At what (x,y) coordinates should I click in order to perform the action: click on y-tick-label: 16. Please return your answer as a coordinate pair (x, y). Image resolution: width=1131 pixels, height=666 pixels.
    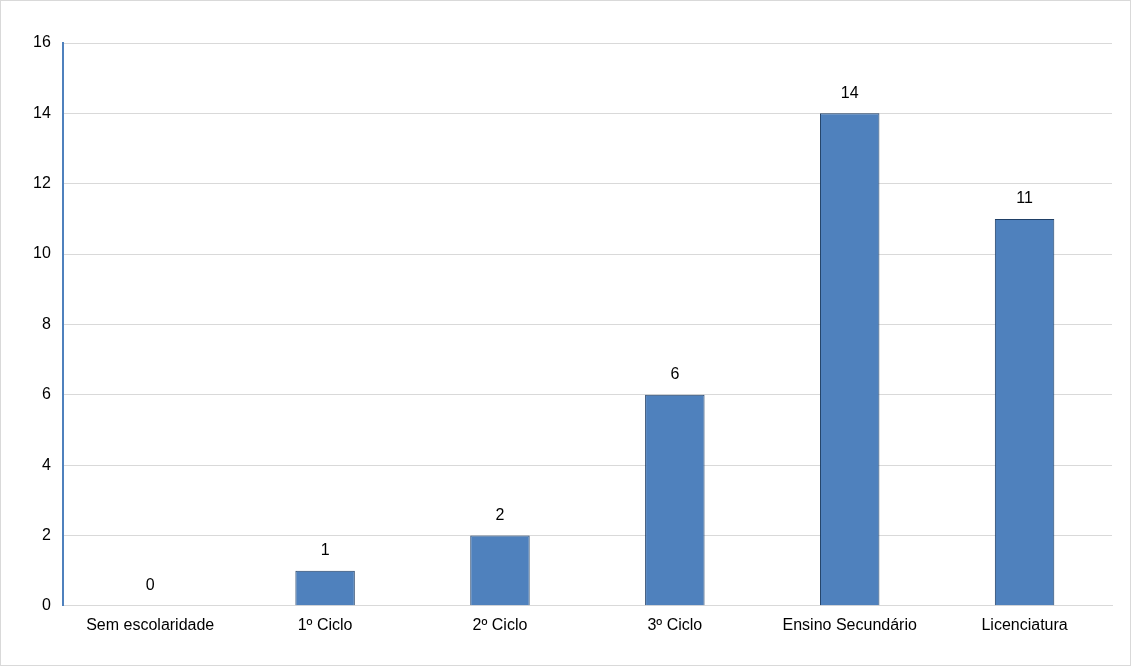
    Looking at the image, I should click on (42, 42).